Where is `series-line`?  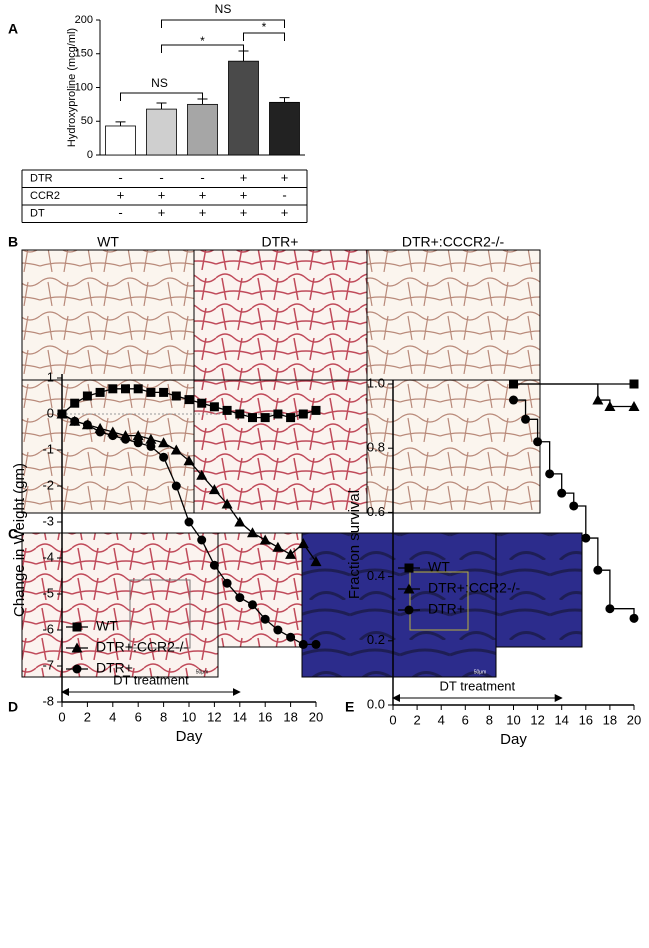 series-line is located at coordinates (574, 509).